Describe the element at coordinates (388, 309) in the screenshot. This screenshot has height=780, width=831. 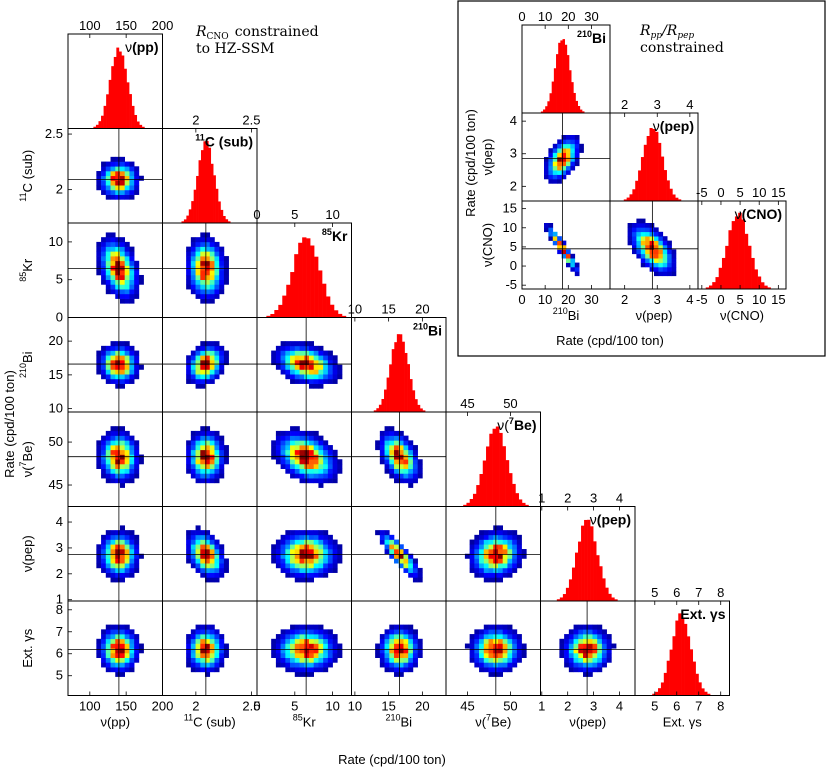
I see `top-tick-label: 15` at that location.